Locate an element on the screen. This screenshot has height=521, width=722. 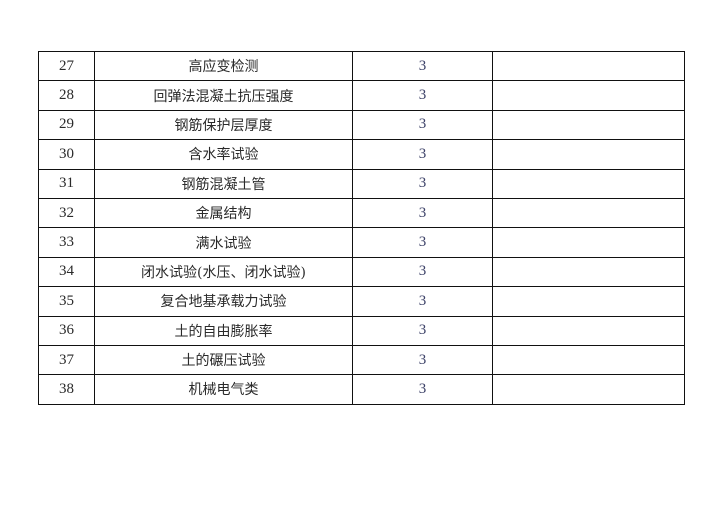
table-row: 34 闭水试验(水压、闭水试验) 3 is located at coordinates (361, 272).